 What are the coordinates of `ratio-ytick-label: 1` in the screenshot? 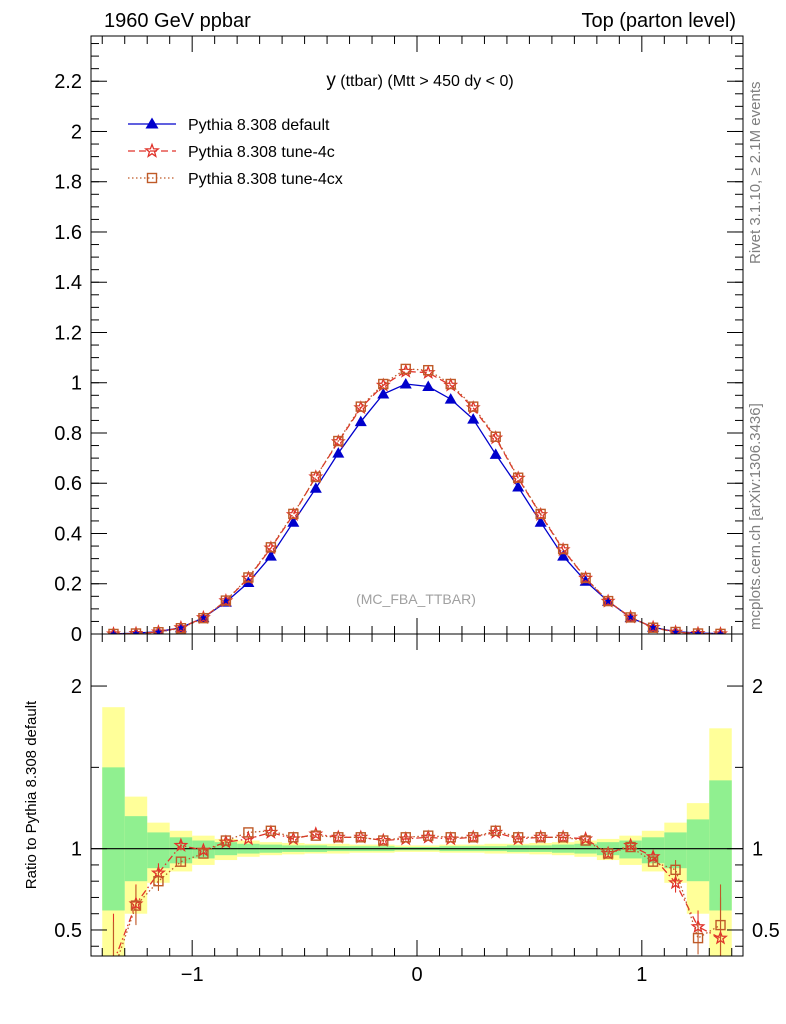 It's located at (76, 850).